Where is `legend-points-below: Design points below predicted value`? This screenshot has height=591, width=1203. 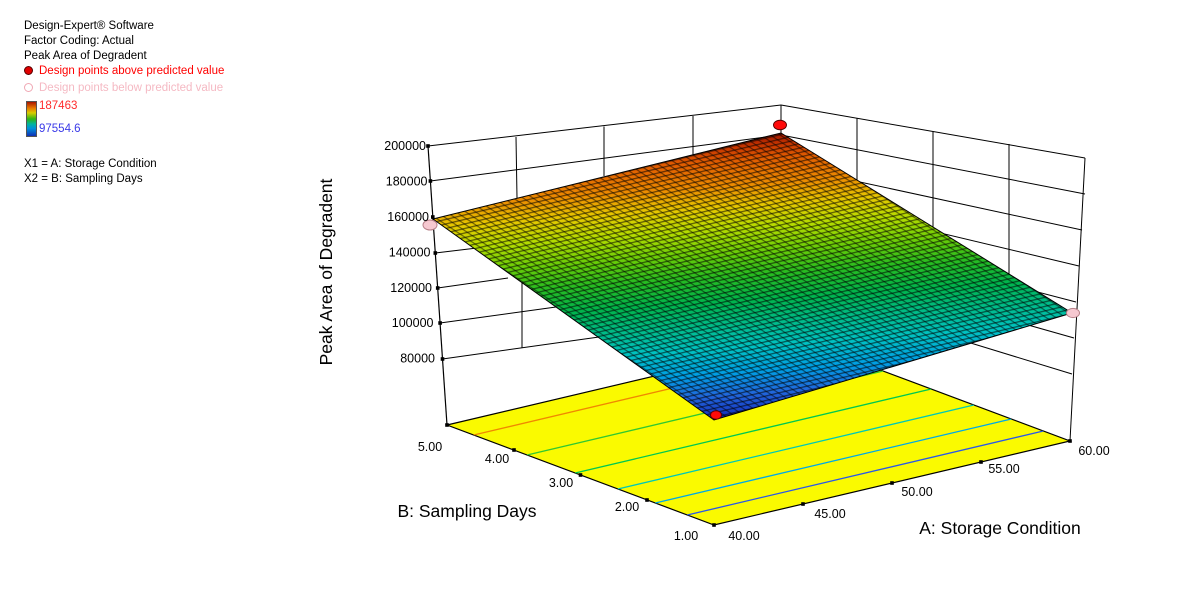 legend-points-below: Design points below predicted value is located at coordinates (123, 88).